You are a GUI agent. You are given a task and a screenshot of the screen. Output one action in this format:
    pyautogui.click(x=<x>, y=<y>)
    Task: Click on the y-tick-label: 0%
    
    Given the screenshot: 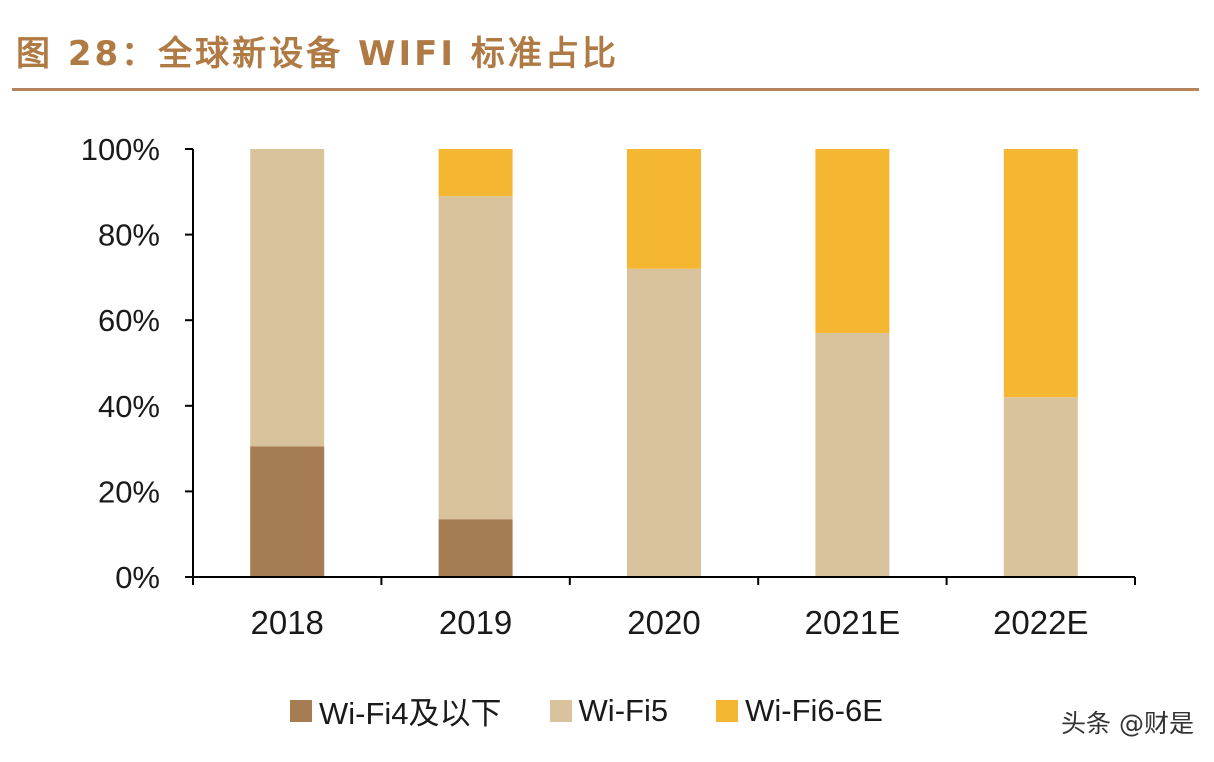 What is the action you would take?
    pyautogui.click(x=137, y=577)
    